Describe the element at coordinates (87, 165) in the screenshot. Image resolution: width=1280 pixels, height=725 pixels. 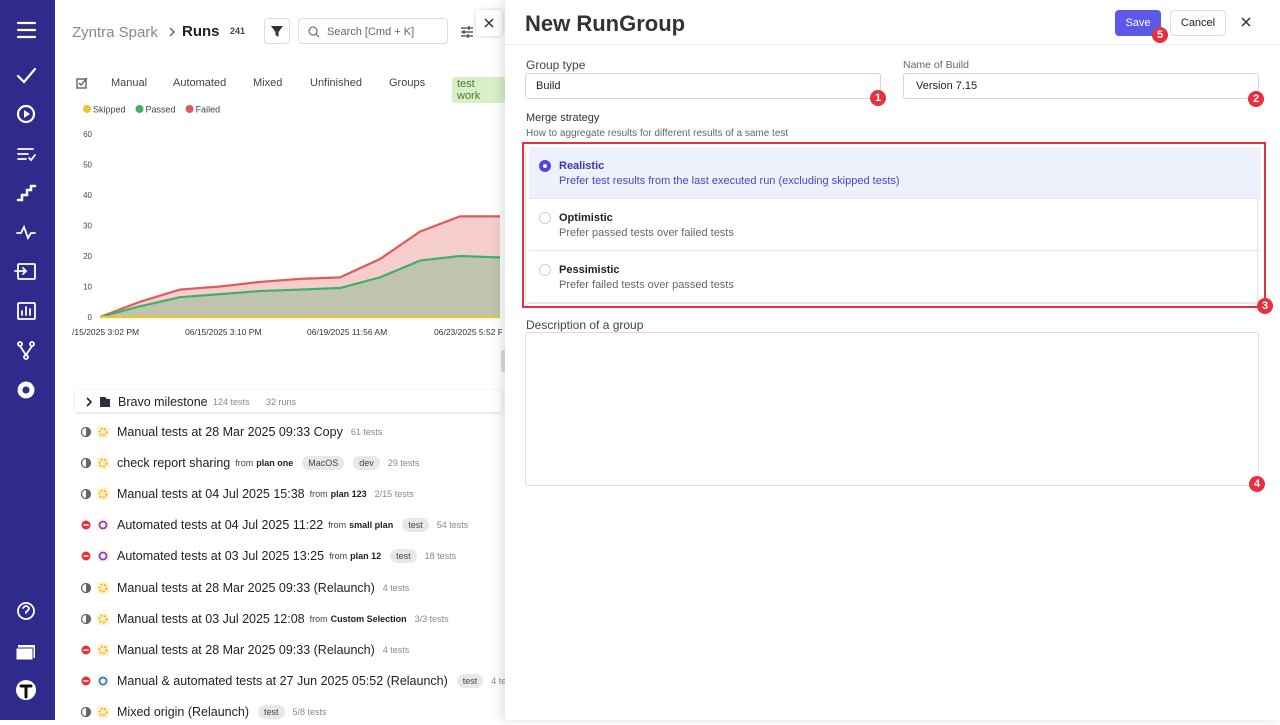
I see `y-tick-label: 50` at that location.